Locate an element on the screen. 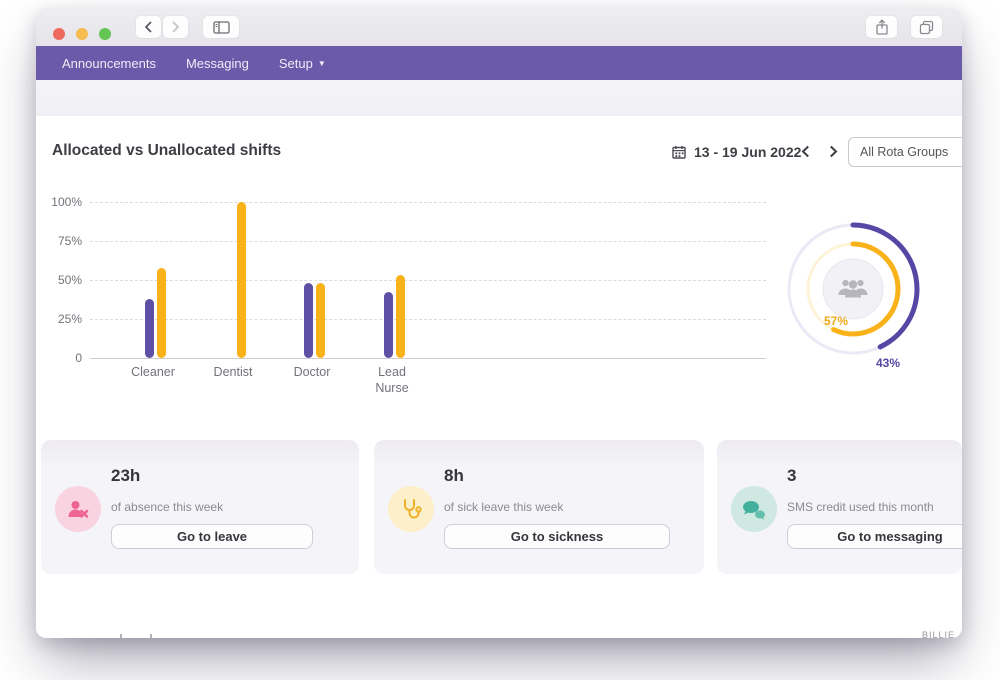 This screenshot has height=680, width=1000. bar-purple-doctor is located at coordinates (308, 320).